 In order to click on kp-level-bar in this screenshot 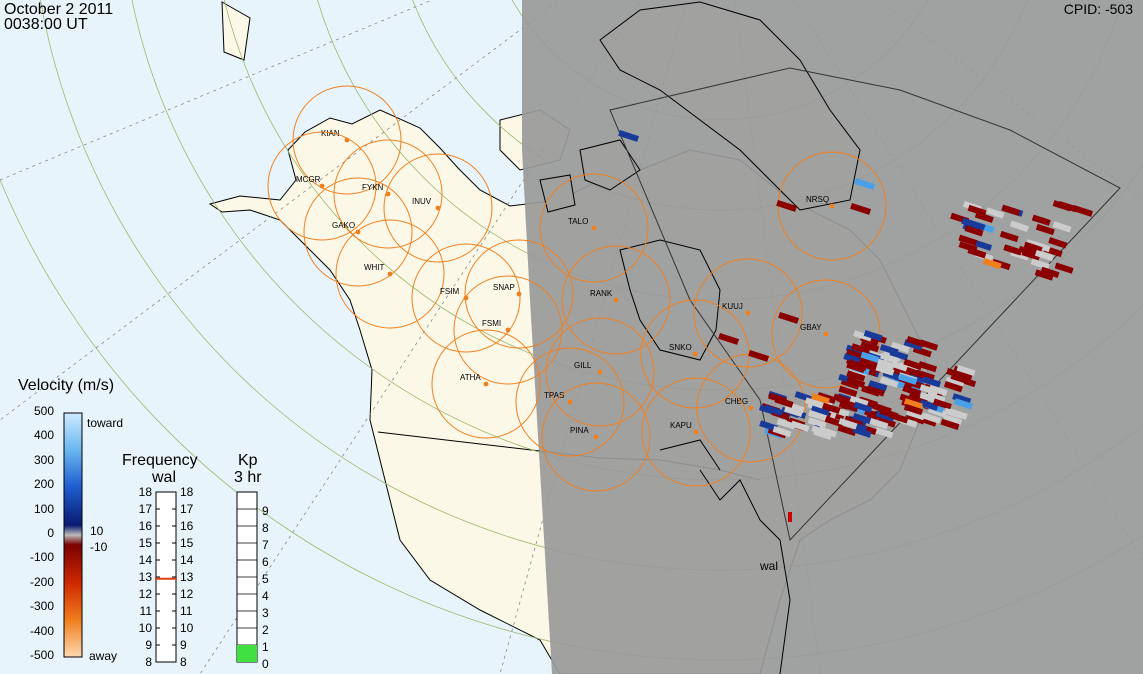, I will do `click(247, 653)`.